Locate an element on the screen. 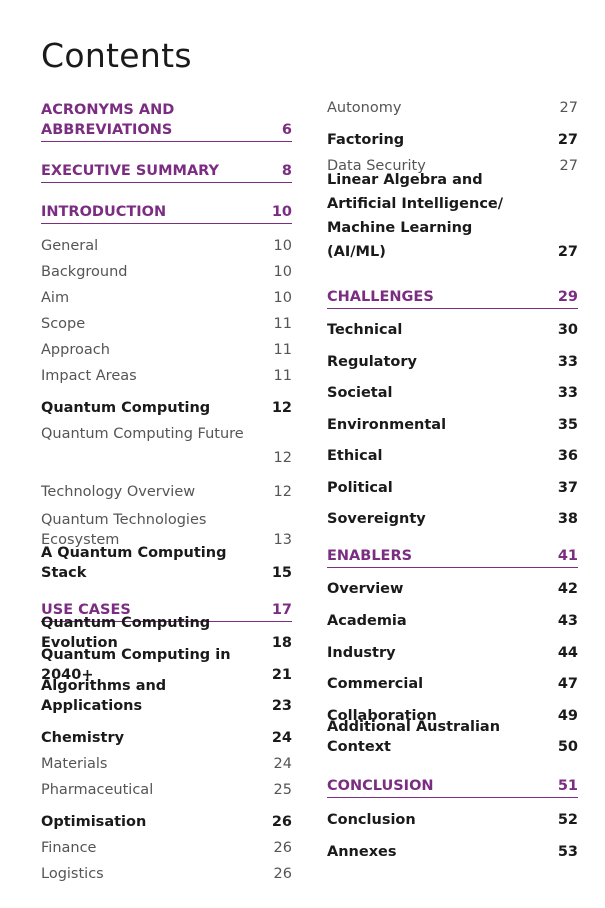 Image resolution: width=605 pixels, height=908 pixels. toc-entry: Additional Australian Context 50 is located at coordinates (452, 738).